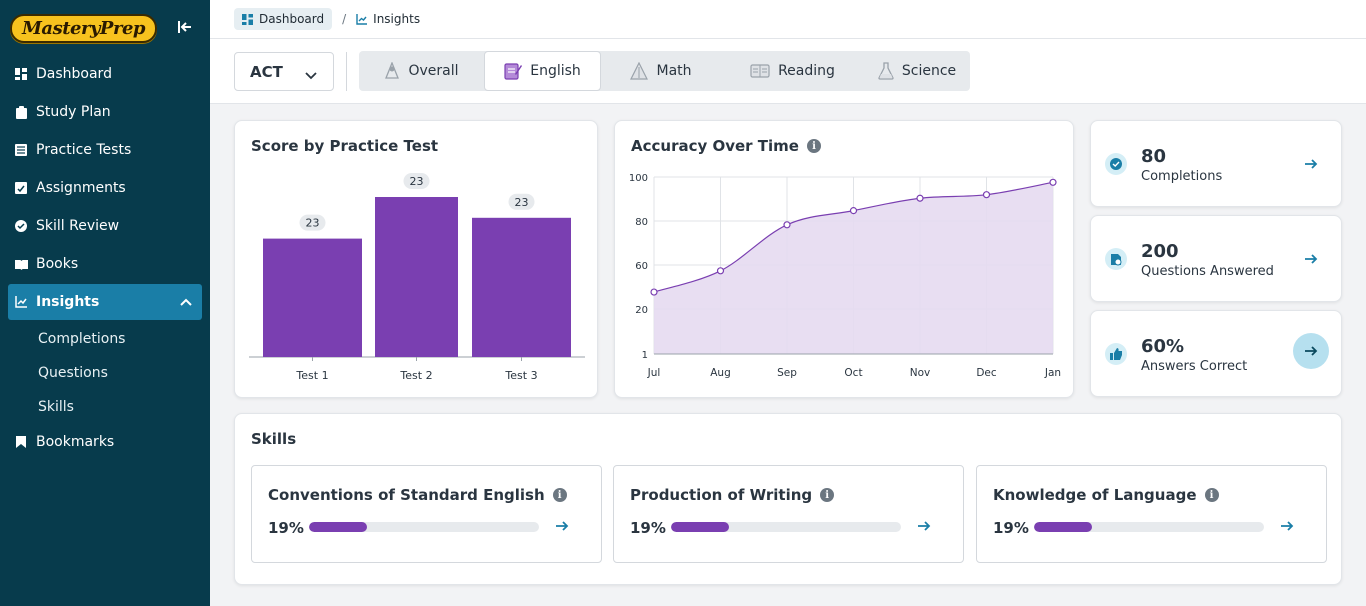  I want to click on stat-card-answers-correct: 60% Answers Correct, so click(1216, 353).